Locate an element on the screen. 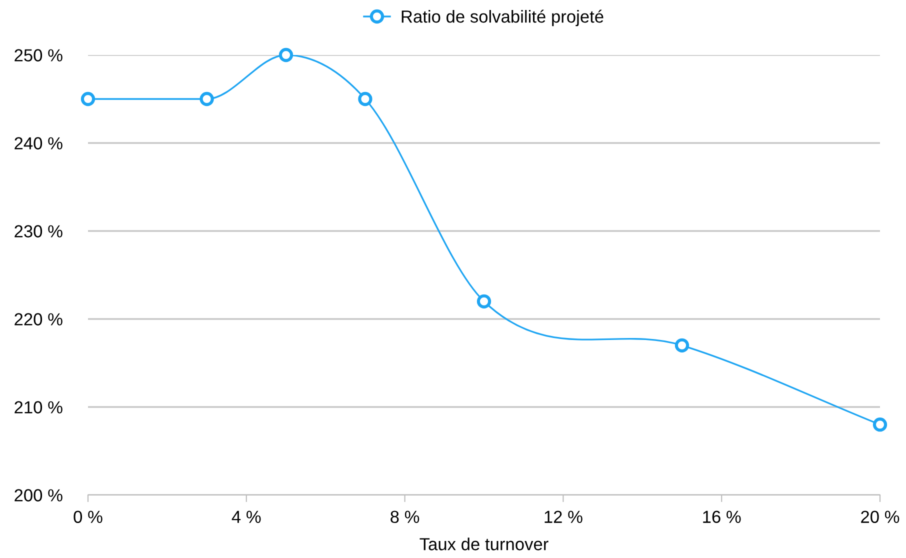  y-tick-label: 250 % is located at coordinates (38, 55).